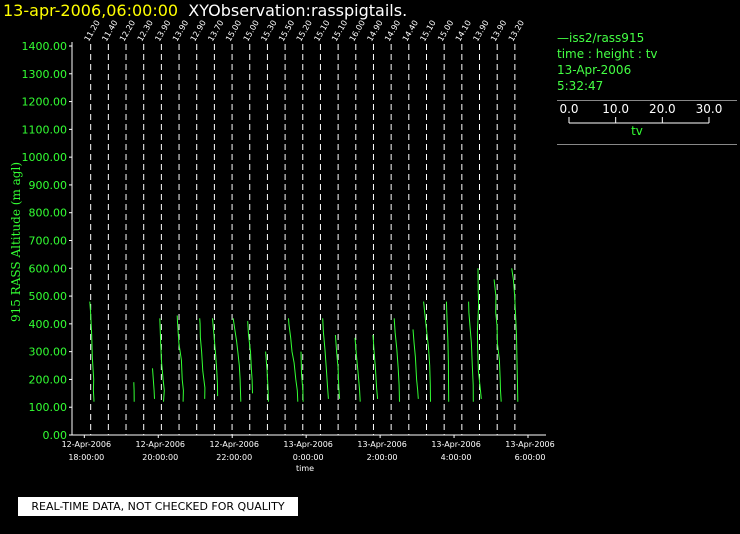 This screenshot has height=534, width=740. What do you see at coordinates (127, 31) in the screenshot?
I see `profile-label: 12.20` at bounding box center [127, 31].